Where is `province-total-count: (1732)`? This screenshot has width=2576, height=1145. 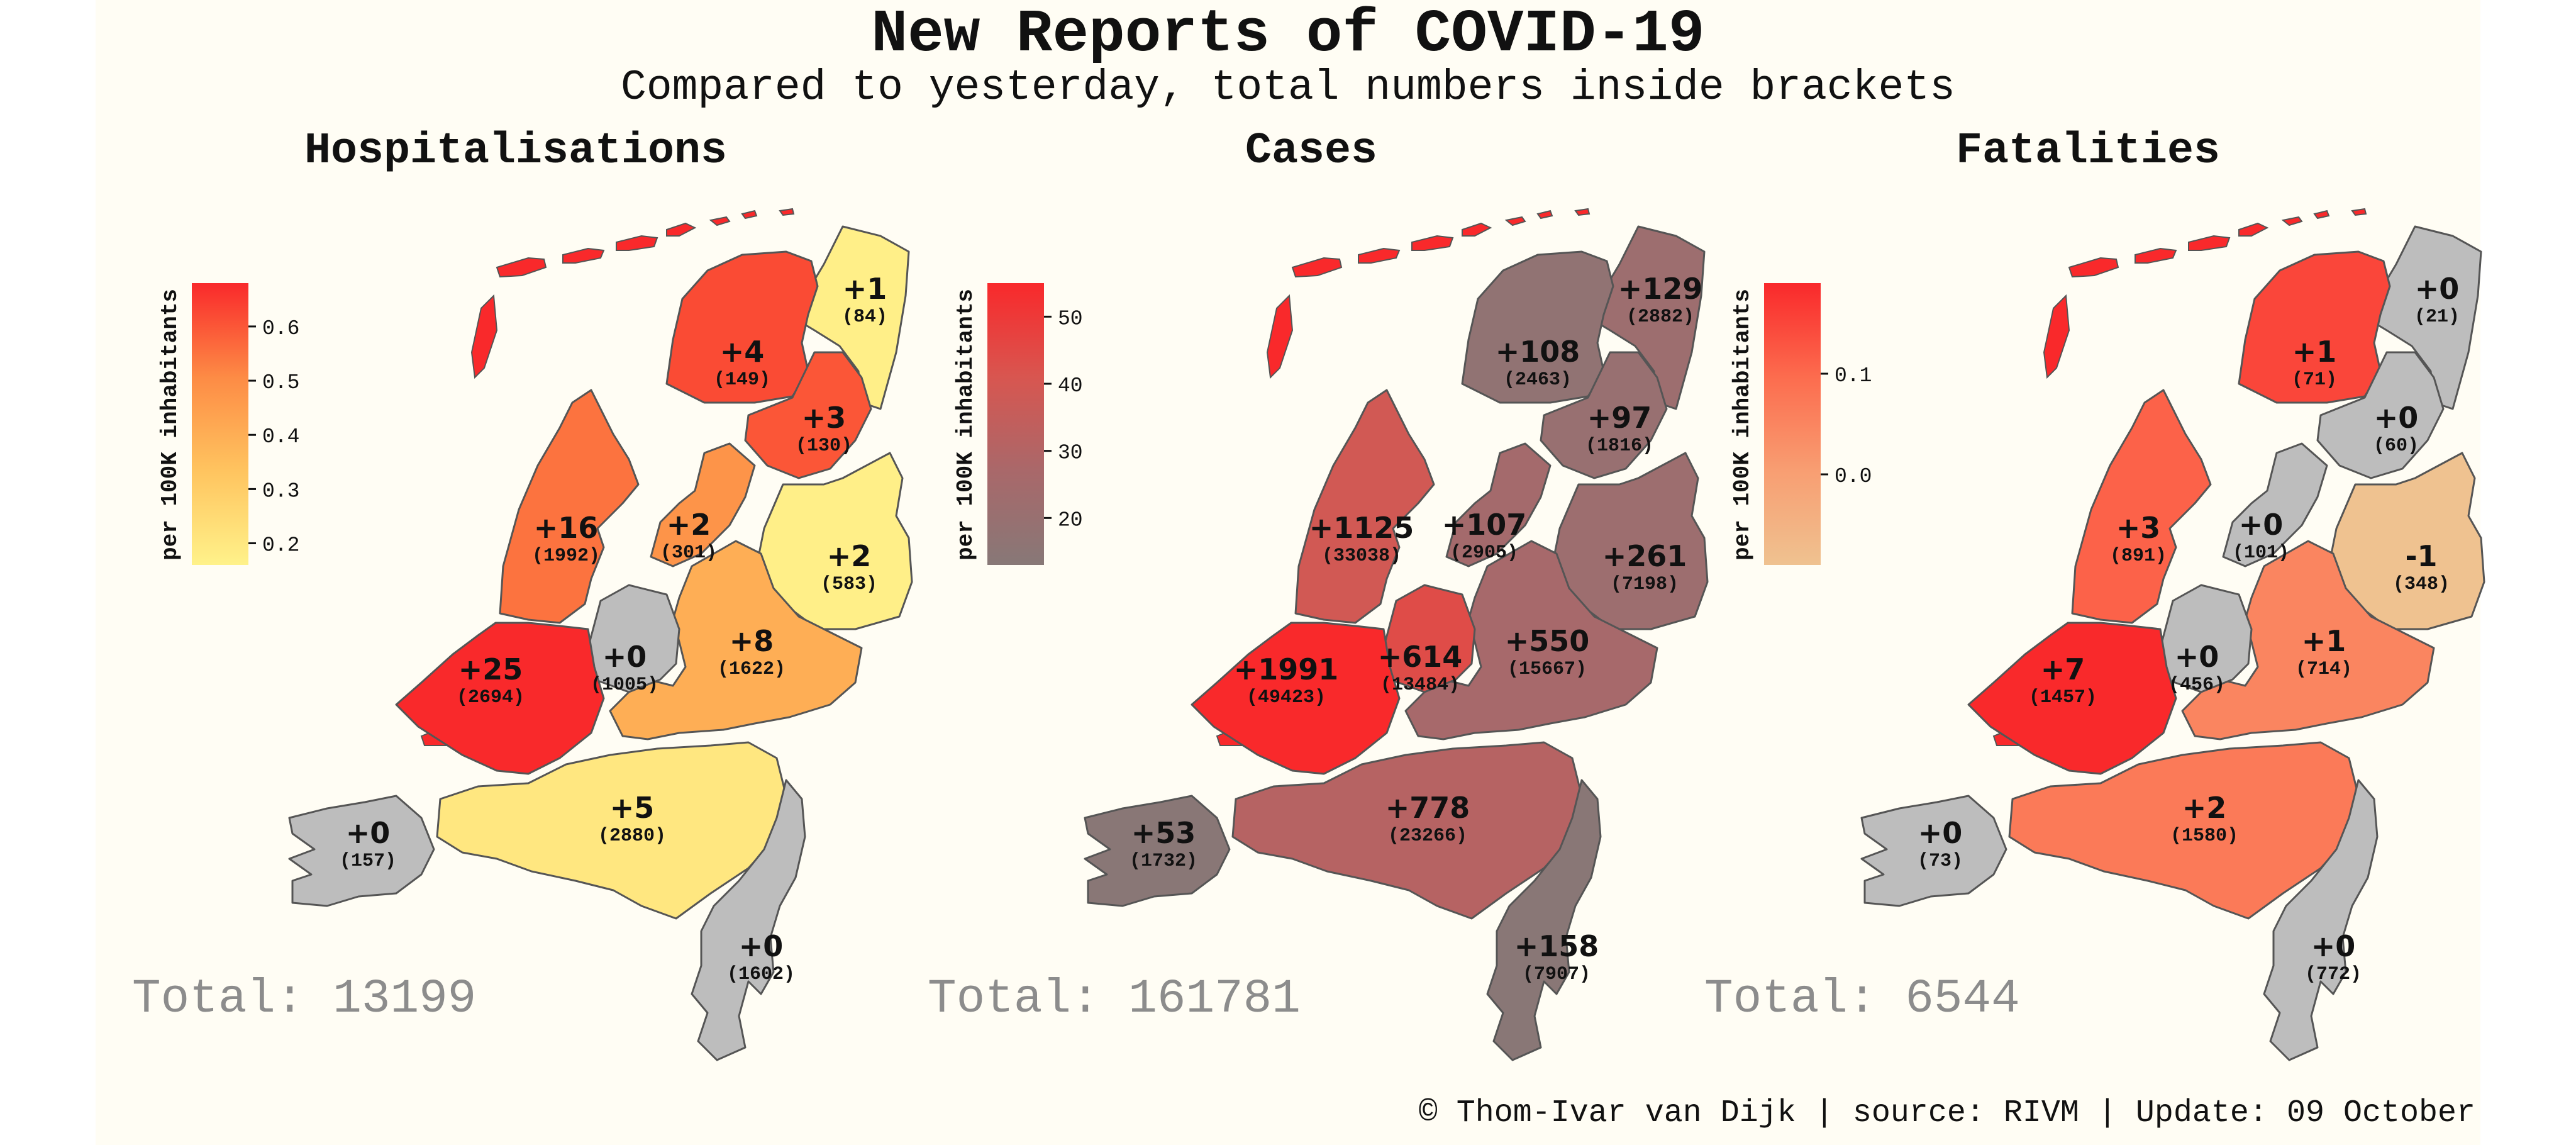 province-total-count: (1732) is located at coordinates (1163, 861).